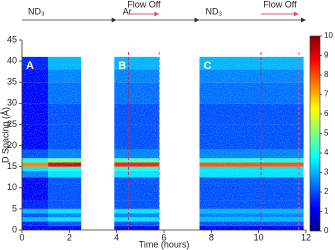  What do you see at coordinates (211, 237) in the screenshot?
I see `x-tick-label: 8` at bounding box center [211, 237].